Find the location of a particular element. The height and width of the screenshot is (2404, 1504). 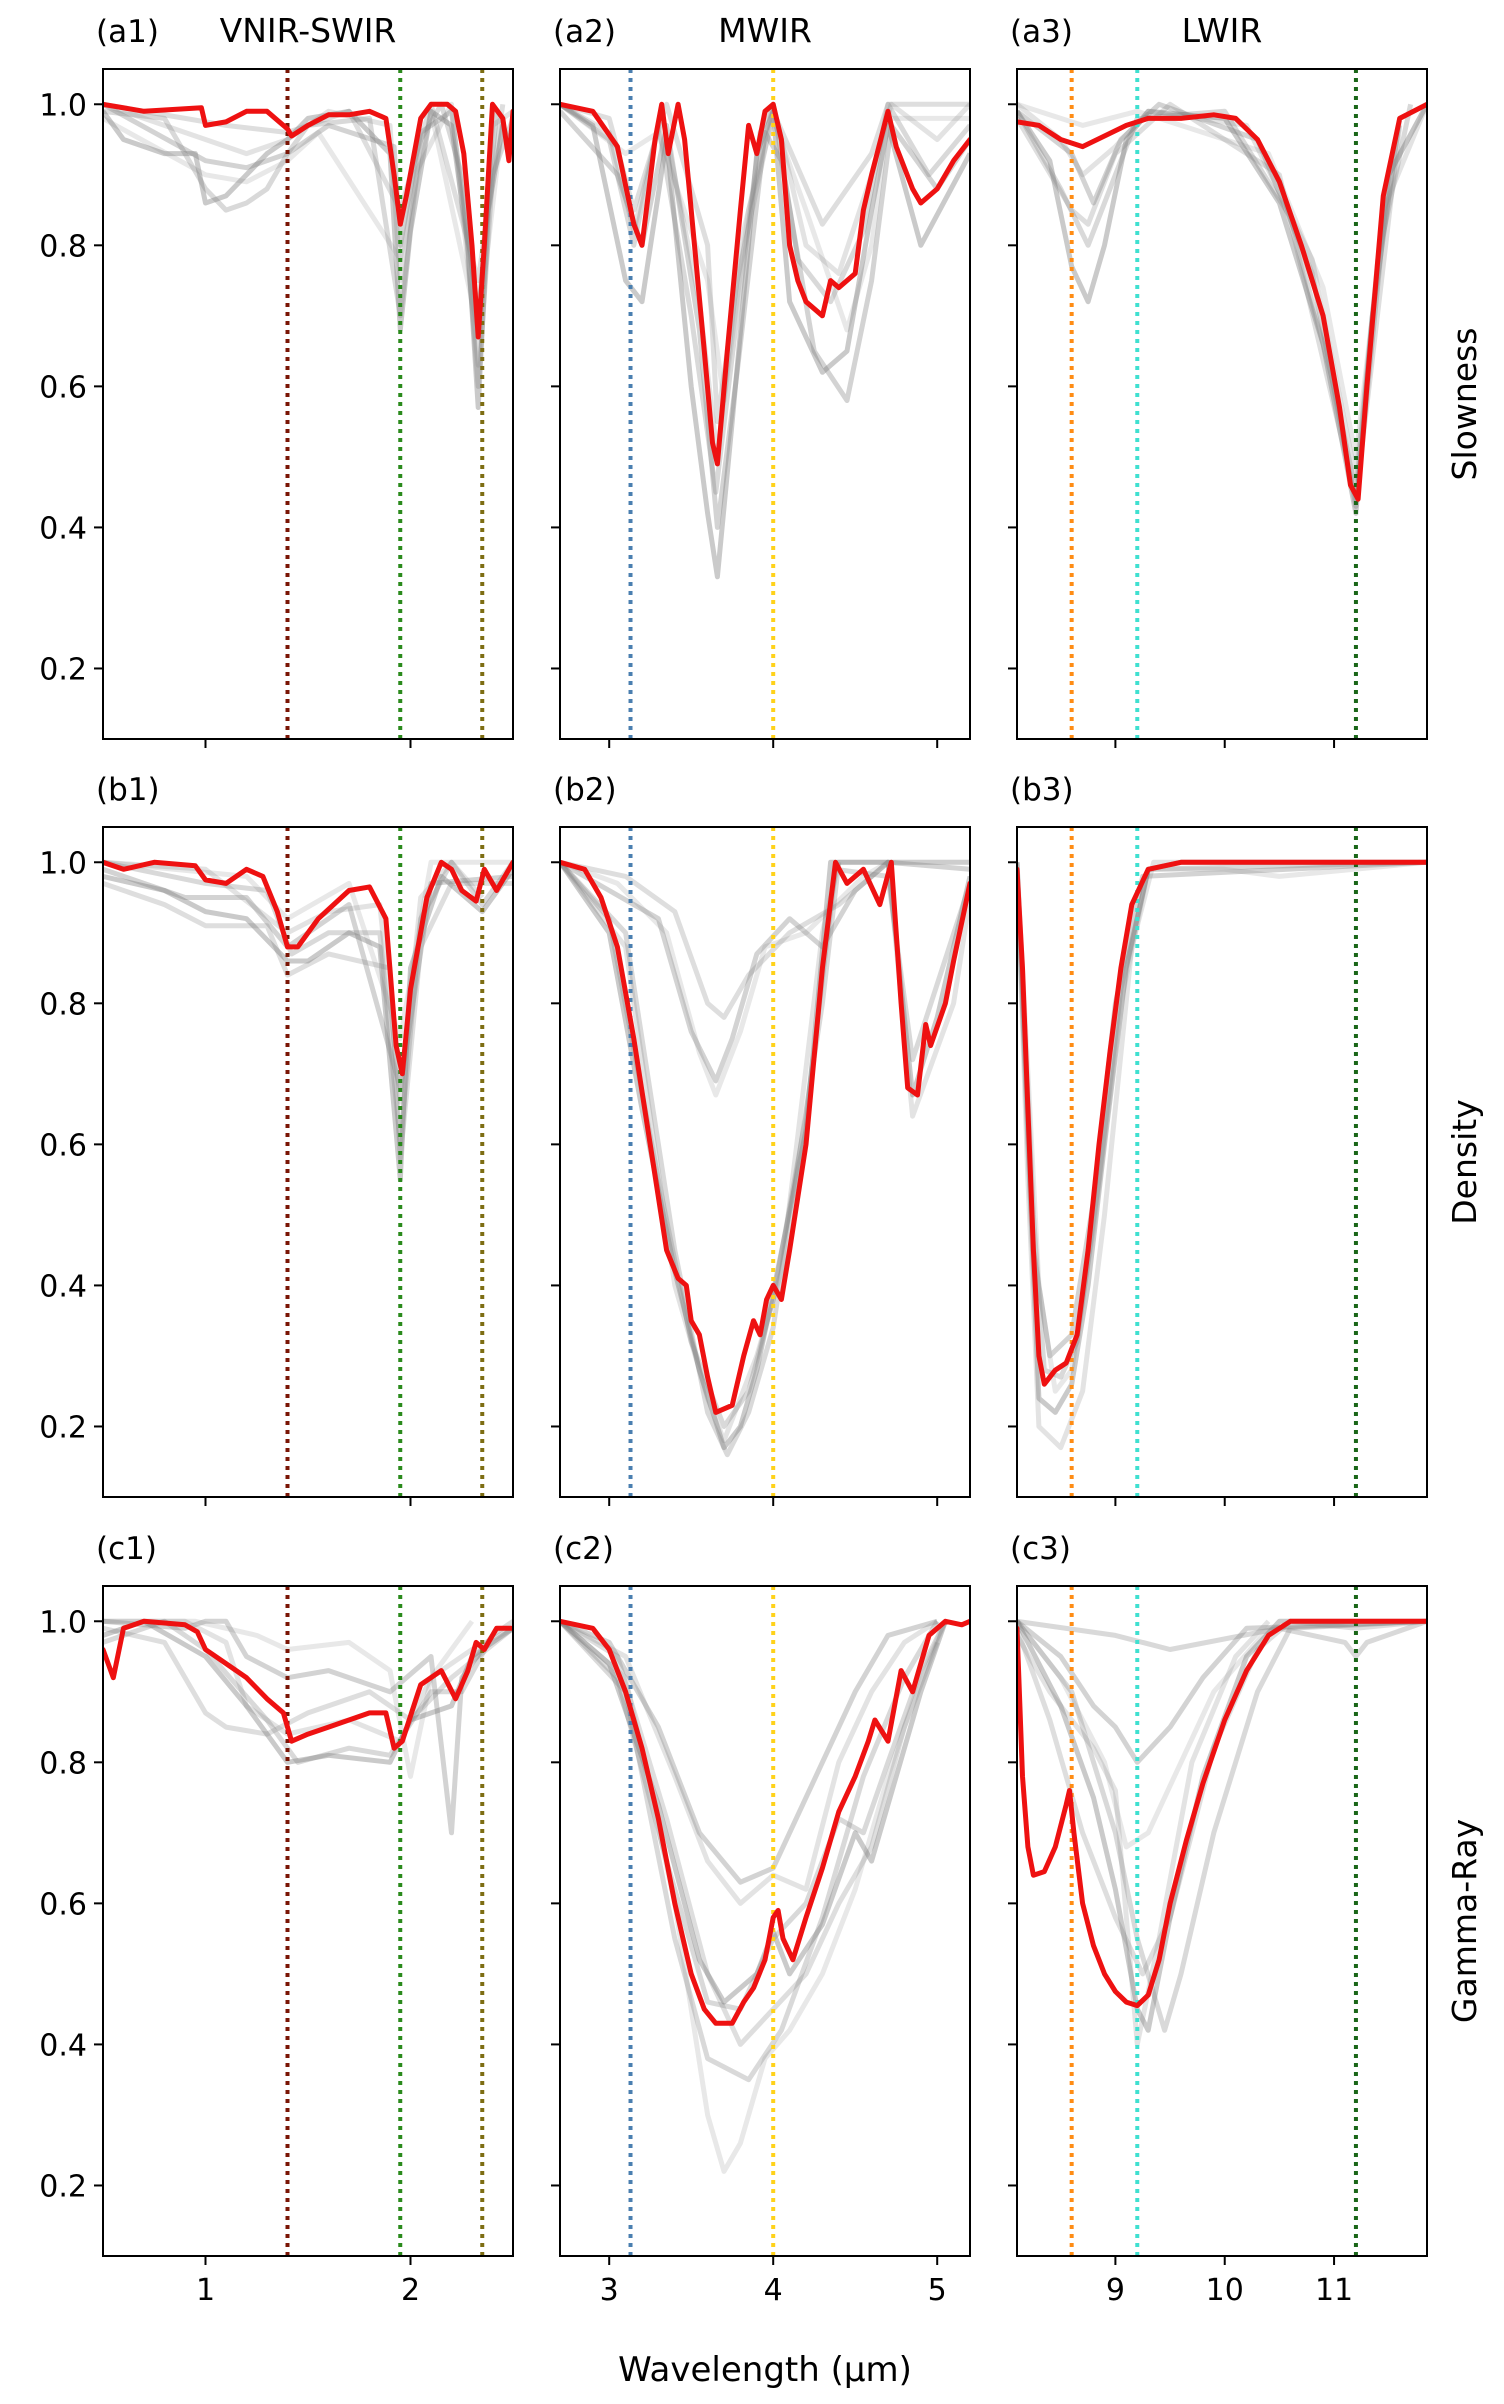

plot-area-c3 is located at coordinates (1222, 1921).